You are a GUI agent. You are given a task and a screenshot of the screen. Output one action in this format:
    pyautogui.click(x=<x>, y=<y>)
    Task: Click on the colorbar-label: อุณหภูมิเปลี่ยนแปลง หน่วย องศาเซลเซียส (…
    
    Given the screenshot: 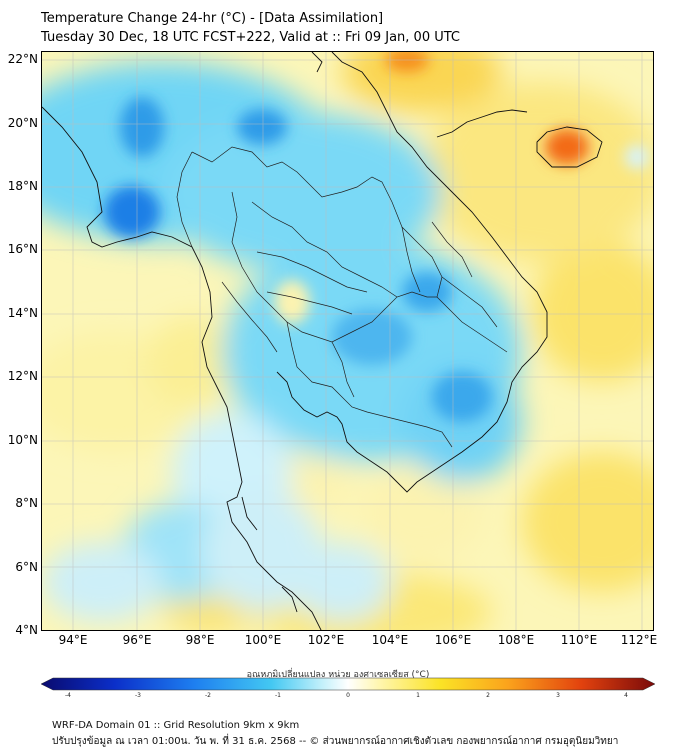 What is the action you would take?
    pyautogui.click(x=338, y=675)
    